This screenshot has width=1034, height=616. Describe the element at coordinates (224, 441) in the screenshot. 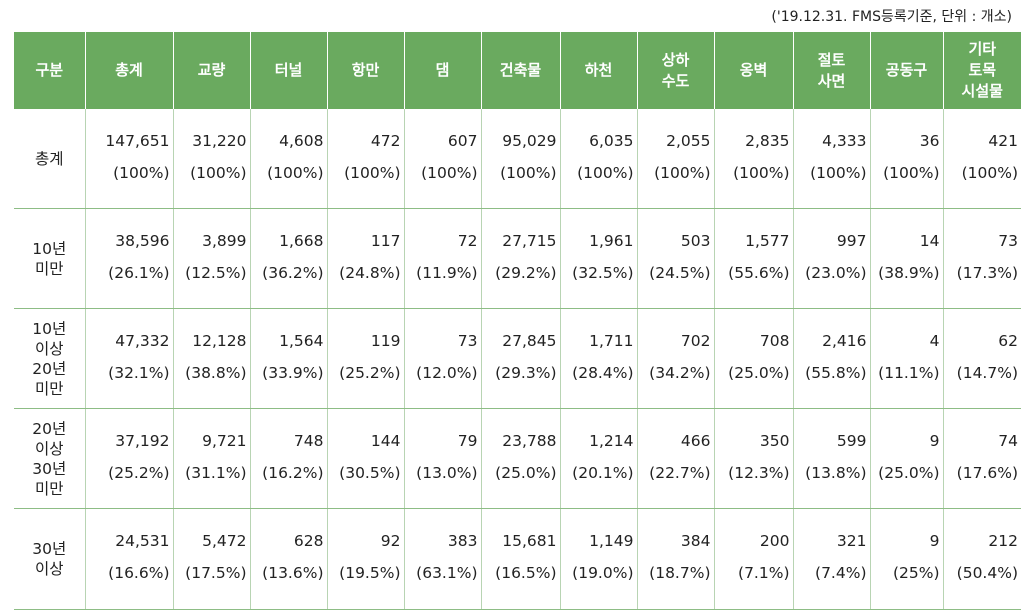

I see `cell-count: 9,721` at that location.